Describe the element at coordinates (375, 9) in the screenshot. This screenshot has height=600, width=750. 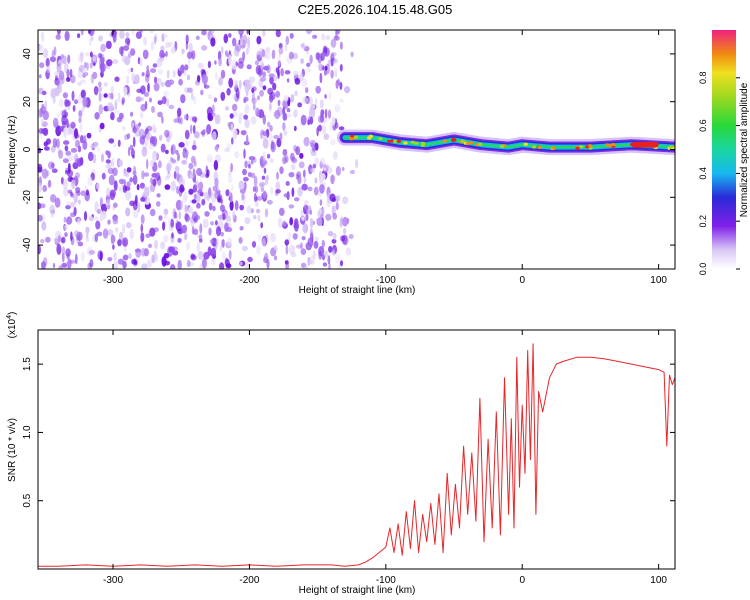
I see `figure-title: C2E5.2026.104.15.48.G05` at that location.